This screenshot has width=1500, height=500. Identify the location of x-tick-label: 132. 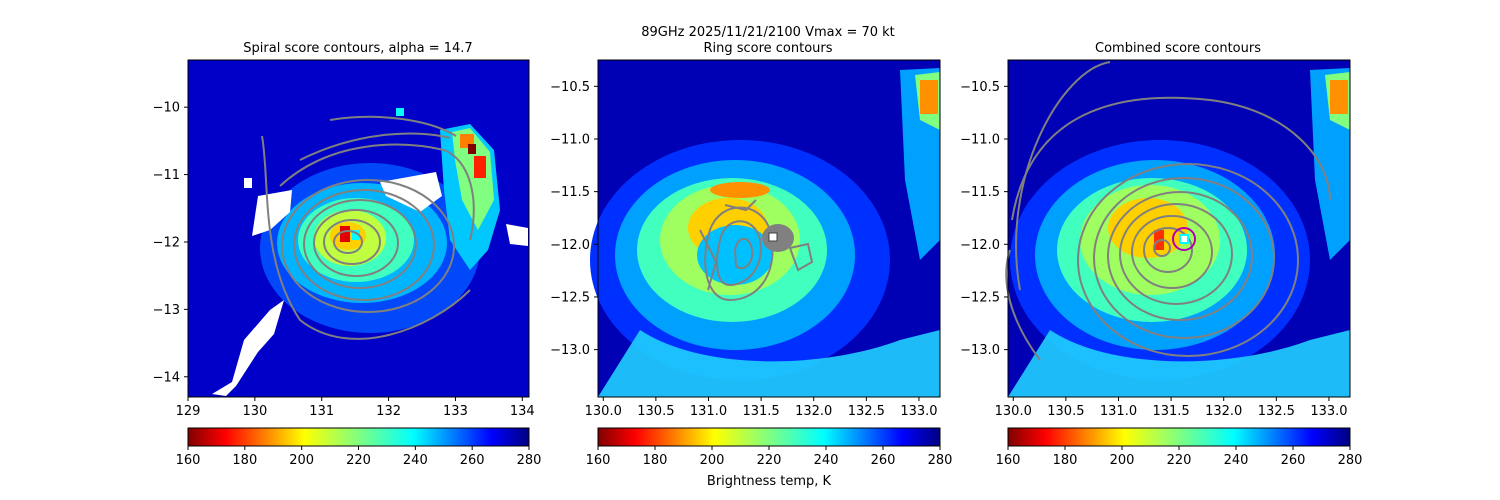
(388, 411).